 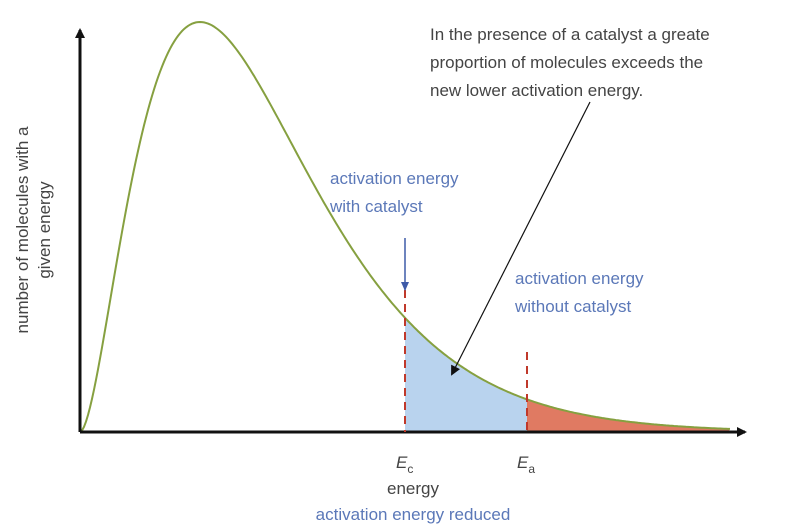 What do you see at coordinates (466, 374) in the screenshot?
I see `catalyst-region` at bounding box center [466, 374].